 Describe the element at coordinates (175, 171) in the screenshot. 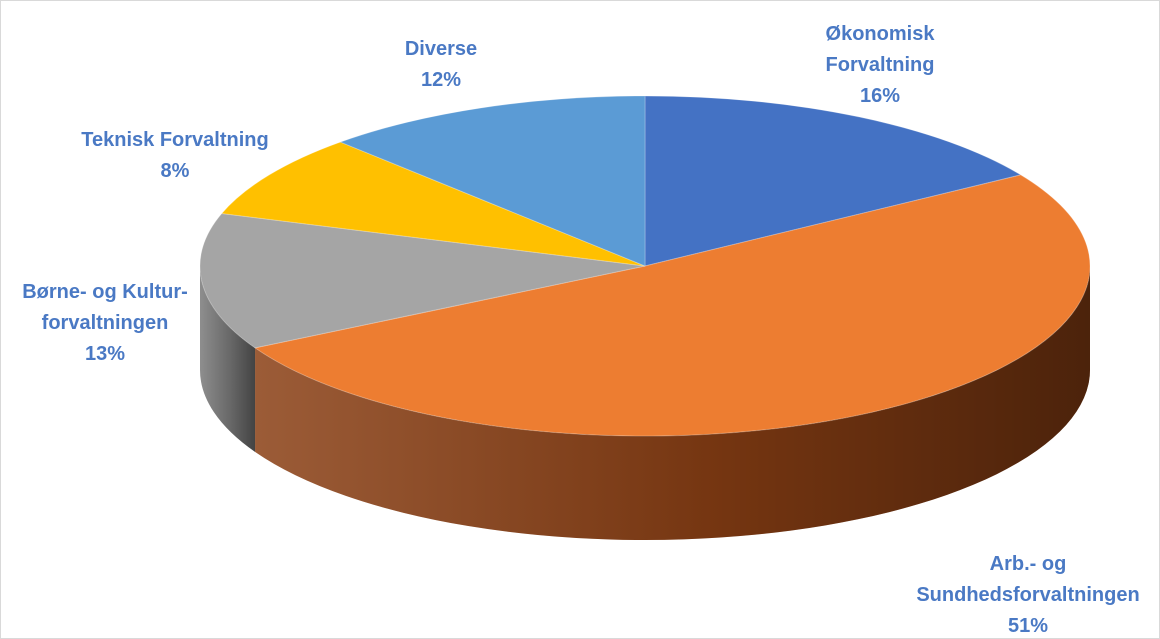

I see `slice-percent-label-3: 8%` at that location.